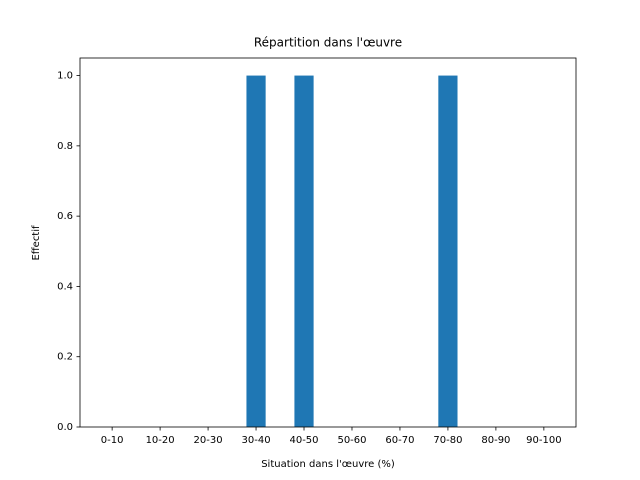 The height and width of the screenshot is (480, 640). I want to click on y-tick-label: 0.8, so click(65, 146).